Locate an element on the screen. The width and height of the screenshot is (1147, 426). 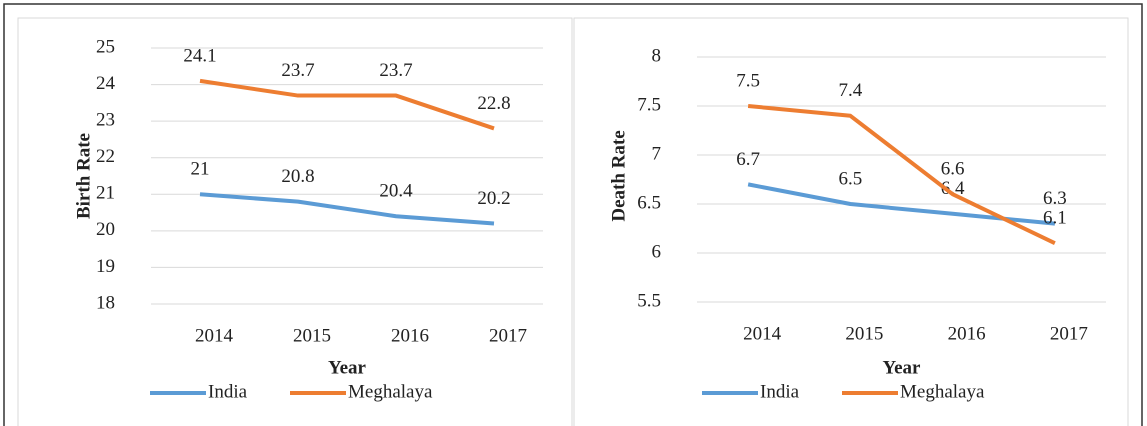
data-label: 6.1 is located at coordinates (1055, 218).